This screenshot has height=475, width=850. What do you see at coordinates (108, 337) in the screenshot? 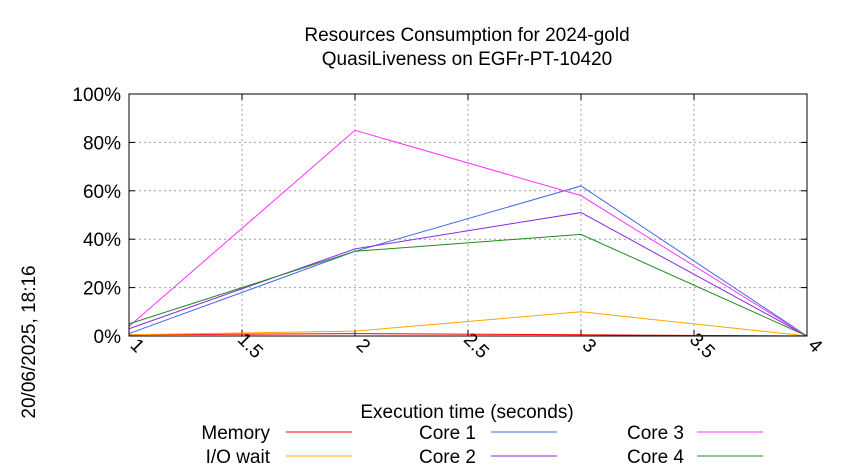
I see `y-tick-label: 0%` at bounding box center [108, 337].